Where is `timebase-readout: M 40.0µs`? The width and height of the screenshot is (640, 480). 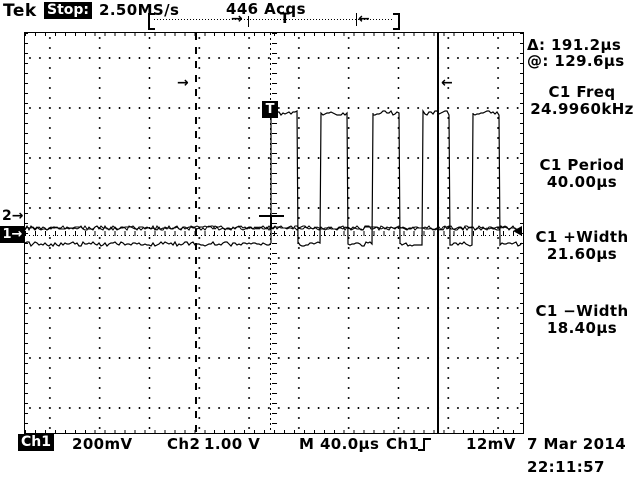 timebase-readout: M 40.0µs is located at coordinates (339, 444).